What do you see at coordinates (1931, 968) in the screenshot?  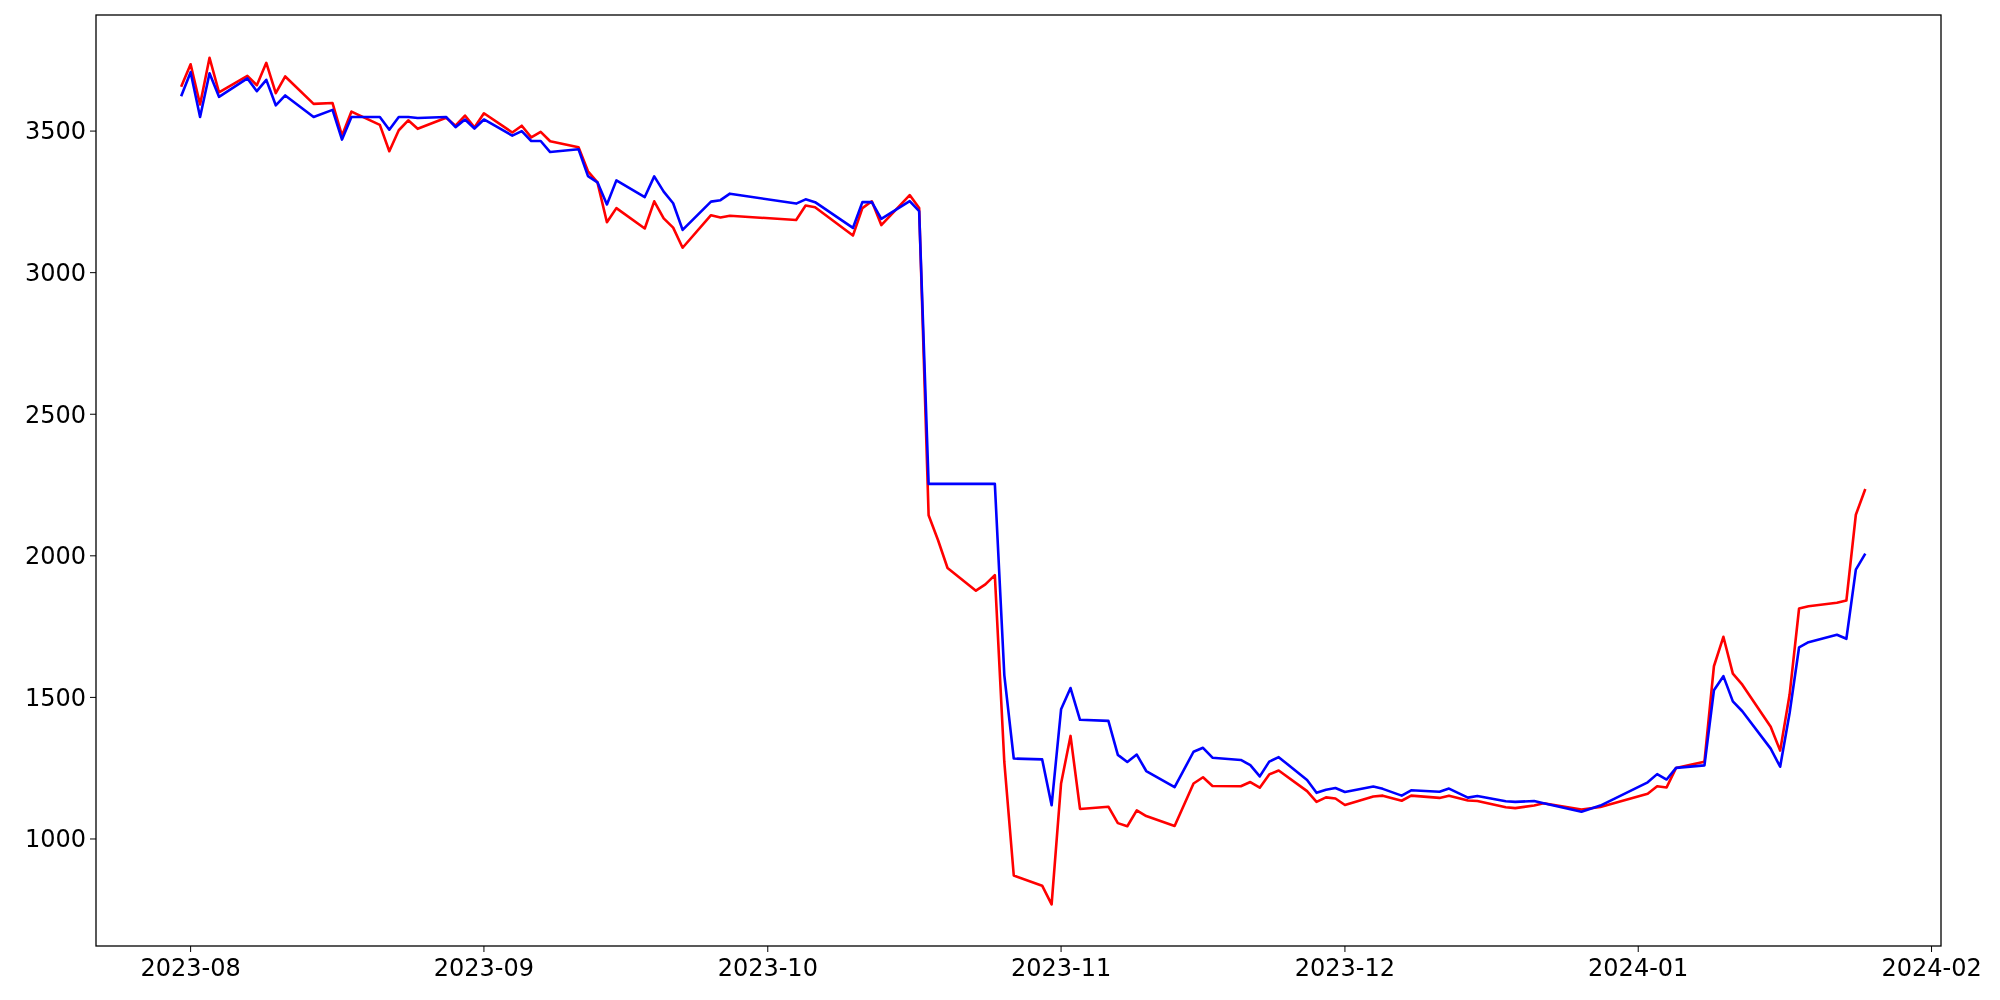 I see `x-tick-label: 2024-02` at bounding box center [1931, 968].